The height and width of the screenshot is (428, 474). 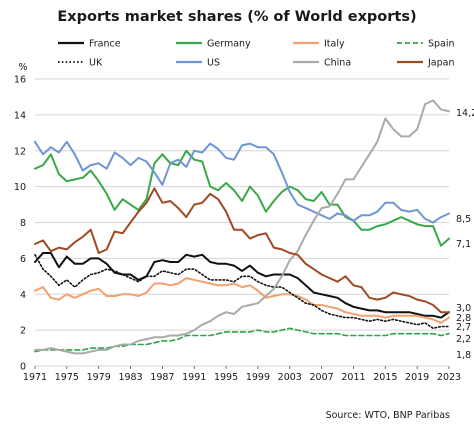 I want to click on x-tick-label: 2023, so click(x=449, y=377).